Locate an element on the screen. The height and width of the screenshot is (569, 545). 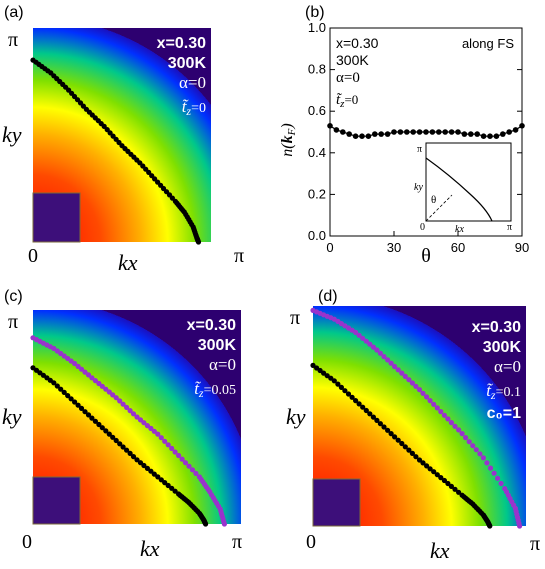
corner-box-d is located at coordinates (336, 502).